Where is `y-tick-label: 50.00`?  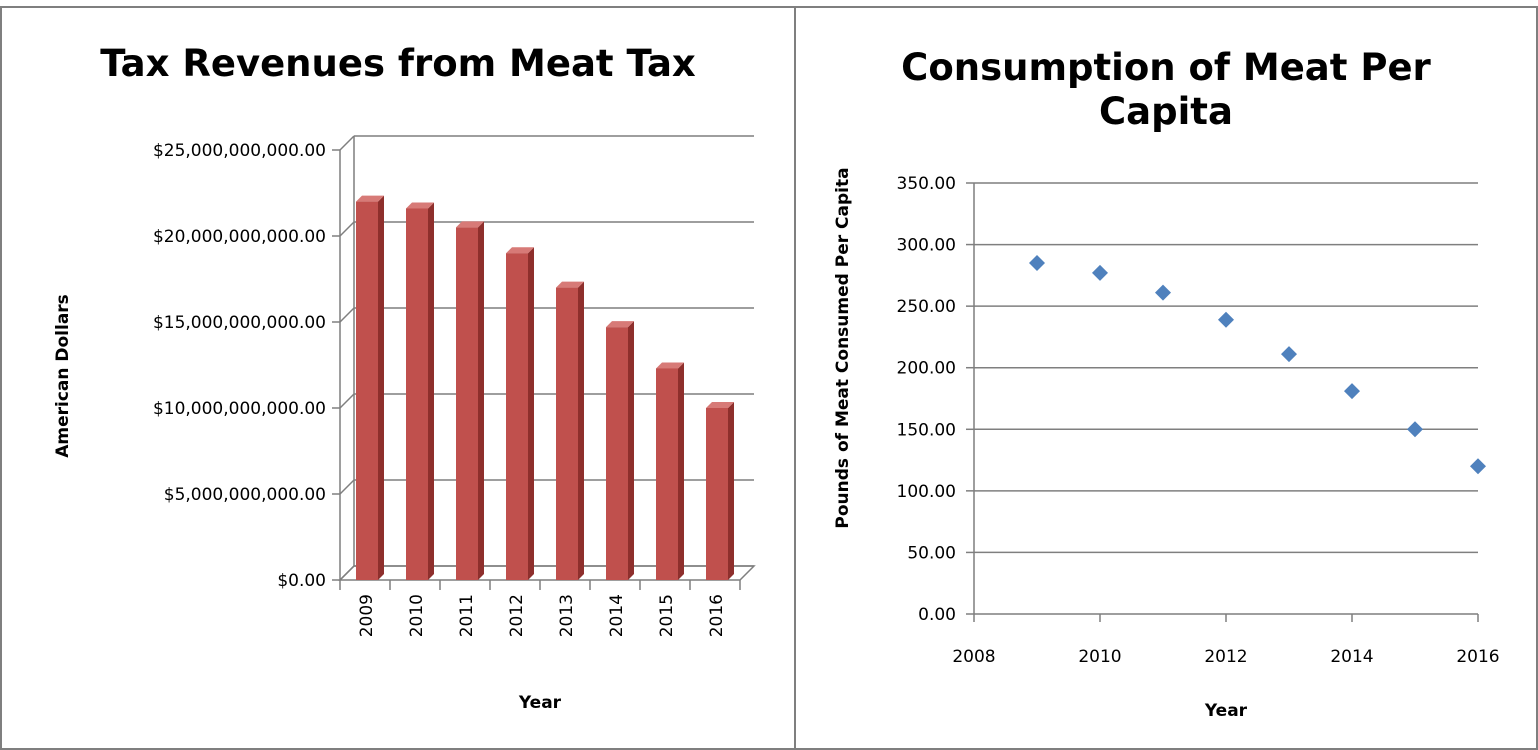
y-tick-label: 50.00 is located at coordinates (931, 553).